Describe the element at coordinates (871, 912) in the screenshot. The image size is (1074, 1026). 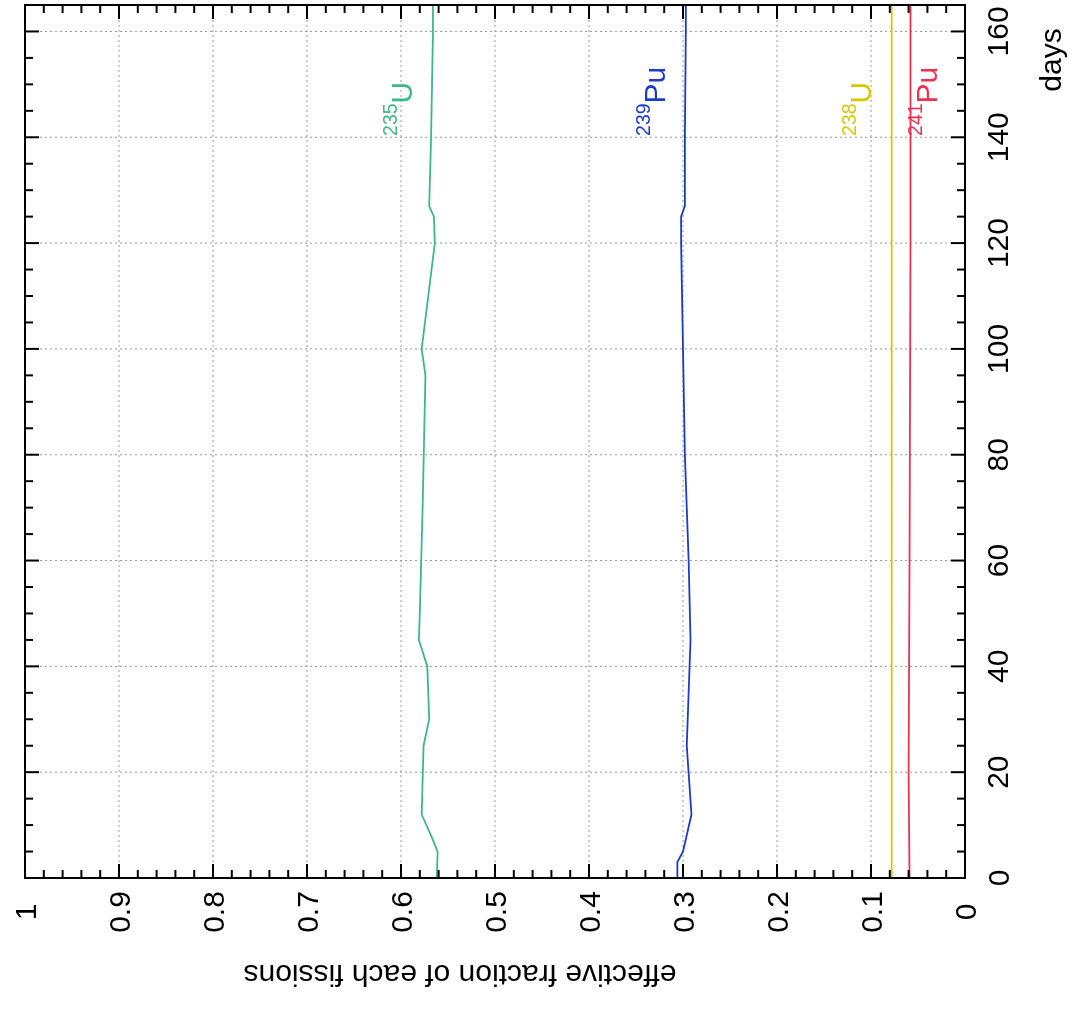
I see `x-tick-label: 0.1` at that location.